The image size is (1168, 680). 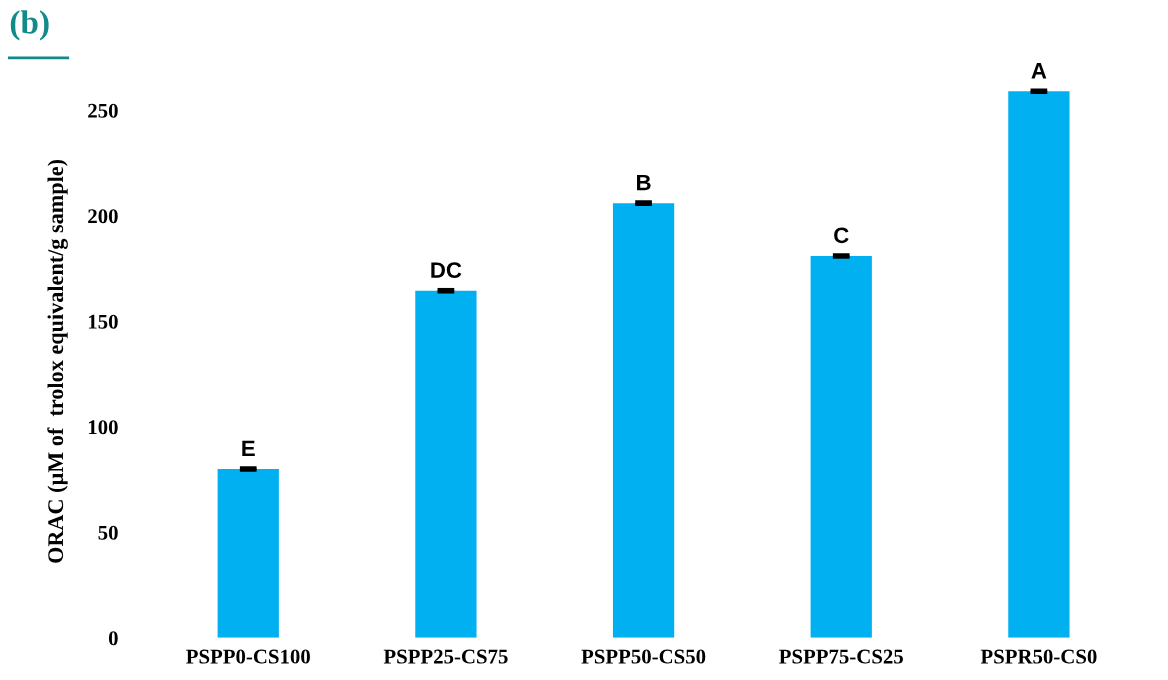 What do you see at coordinates (643, 656) in the screenshot?
I see `x-tick-label: PSPP50-CS50` at bounding box center [643, 656].